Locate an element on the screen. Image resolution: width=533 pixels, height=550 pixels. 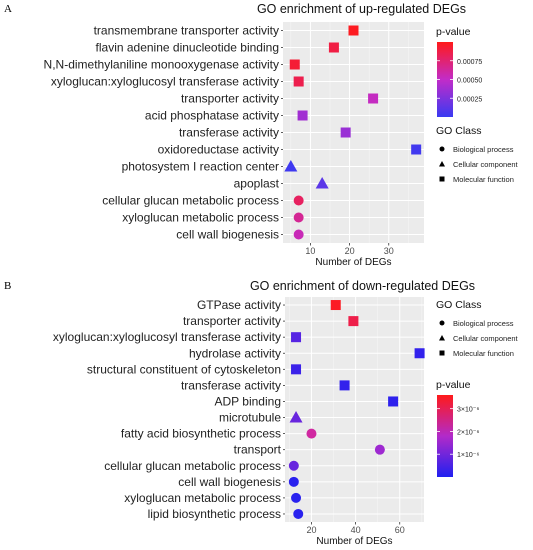
category-label: transmembrane transporter activity is located at coordinates (186, 31).